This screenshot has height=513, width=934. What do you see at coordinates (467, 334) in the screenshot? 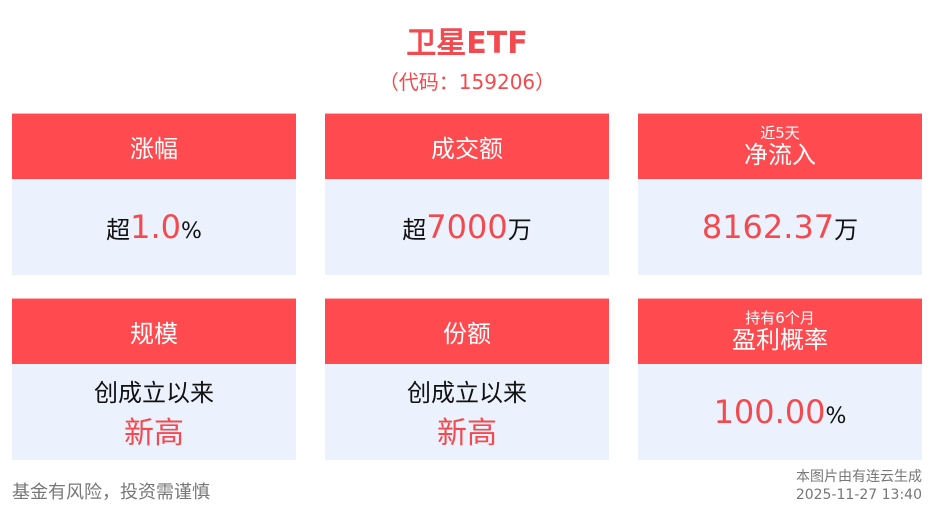
I see `card-label: 份额` at bounding box center [467, 334].